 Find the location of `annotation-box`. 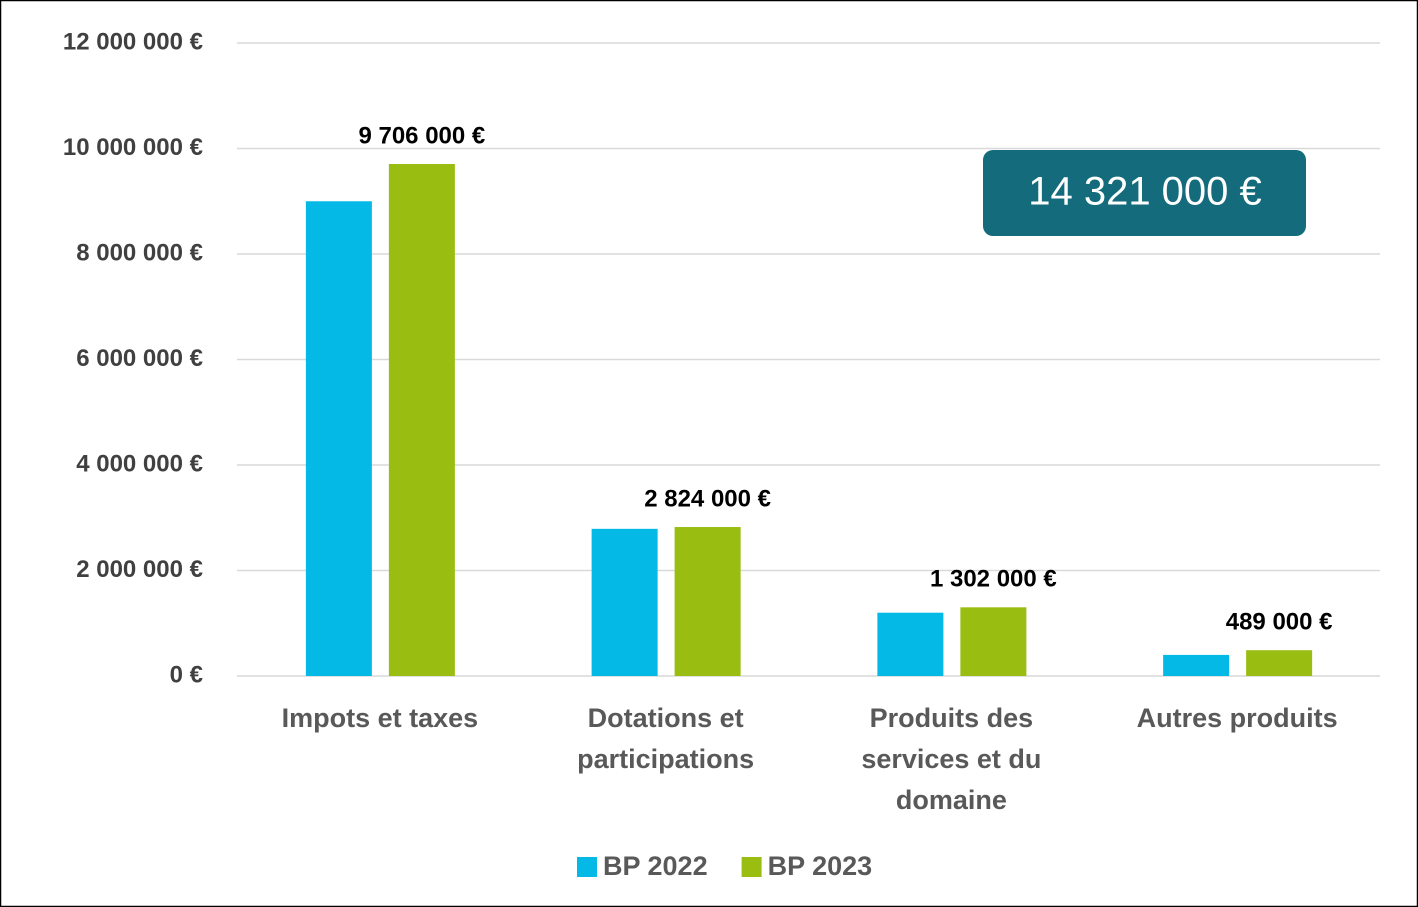

annotation-box is located at coordinates (1144, 193).